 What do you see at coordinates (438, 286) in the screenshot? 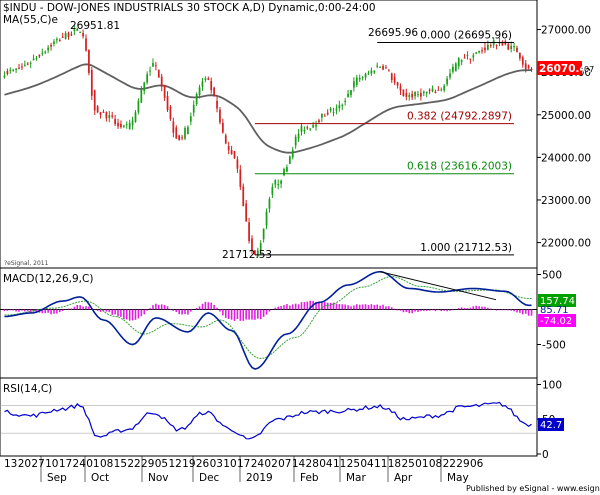
I see `macd-trendline` at bounding box center [438, 286].